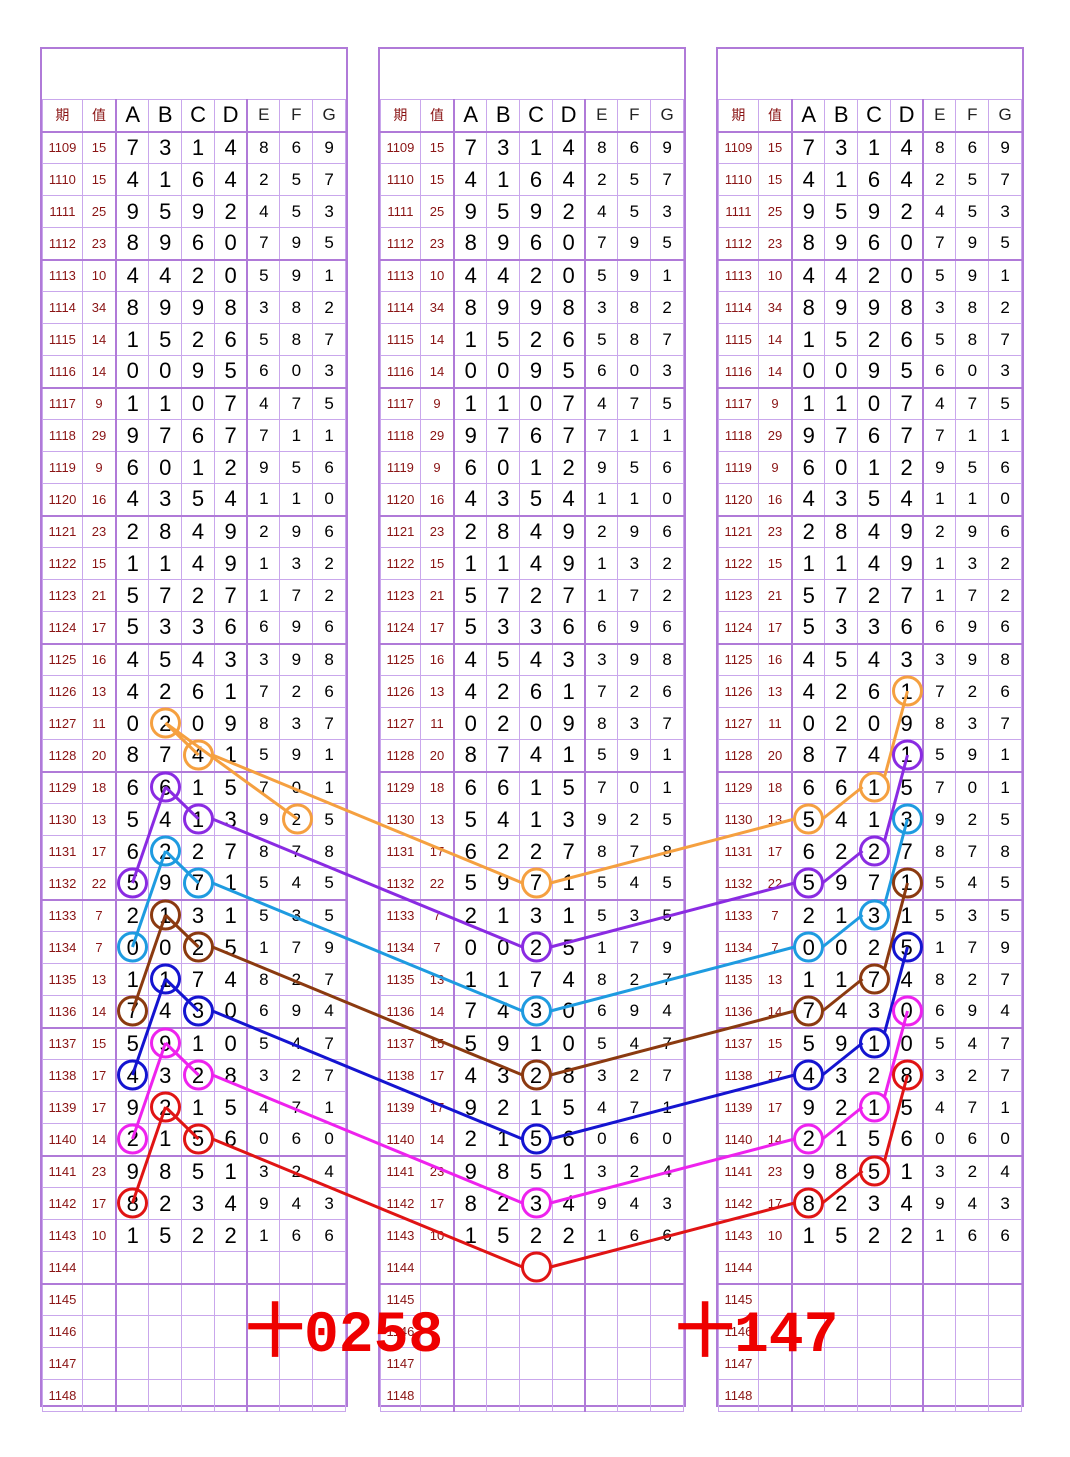 The height and width of the screenshot is (1457, 1070). I want to click on issue-cell: 1116, so click(400, 371).